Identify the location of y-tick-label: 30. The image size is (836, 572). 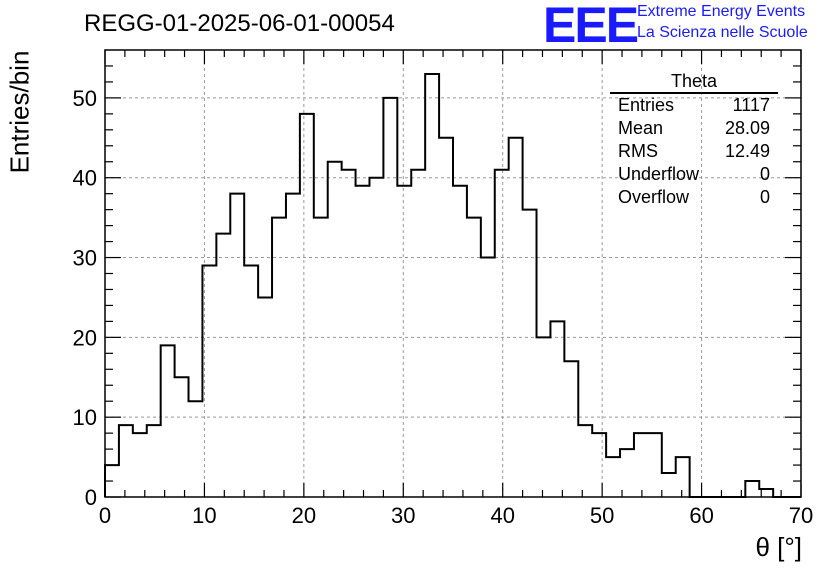
(85, 258).